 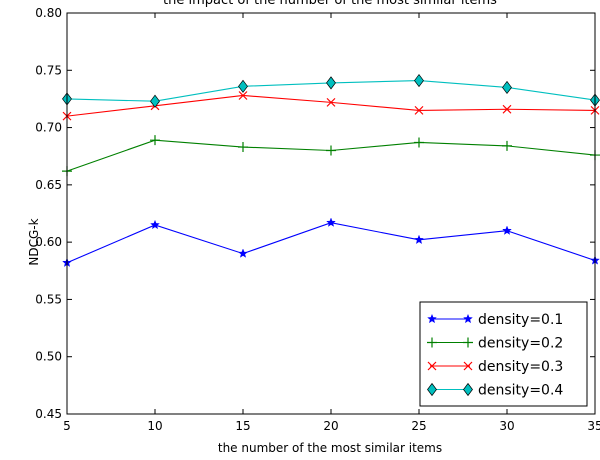 What do you see at coordinates (330, 426) in the screenshot?
I see `x-tick-label: 20` at bounding box center [330, 426].